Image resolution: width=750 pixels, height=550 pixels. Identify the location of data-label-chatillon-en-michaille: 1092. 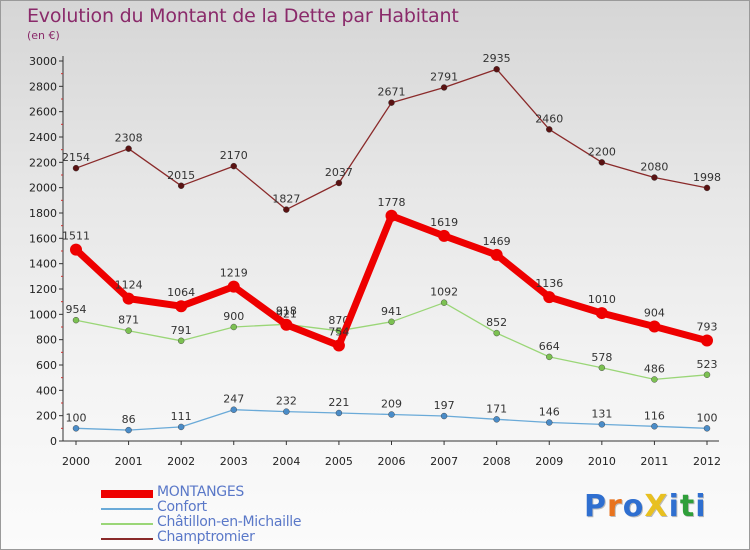
(444, 292).